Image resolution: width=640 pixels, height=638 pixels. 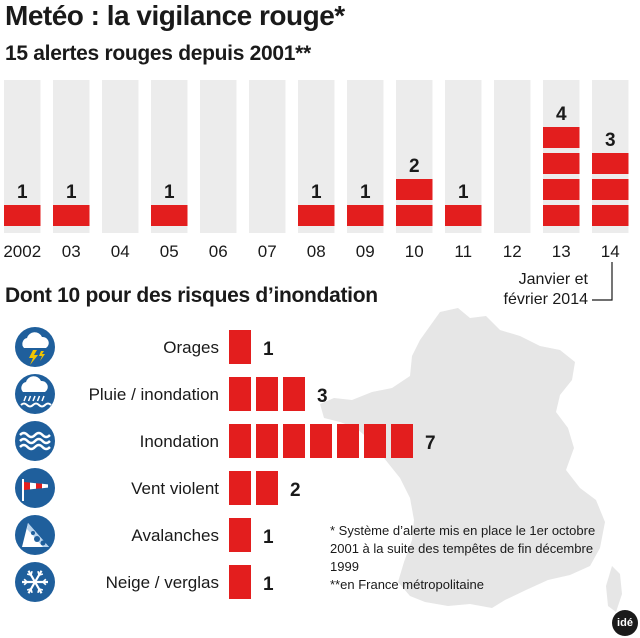 What do you see at coordinates (610, 251) in the screenshot?
I see `year-tick-label: 14` at bounding box center [610, 251].